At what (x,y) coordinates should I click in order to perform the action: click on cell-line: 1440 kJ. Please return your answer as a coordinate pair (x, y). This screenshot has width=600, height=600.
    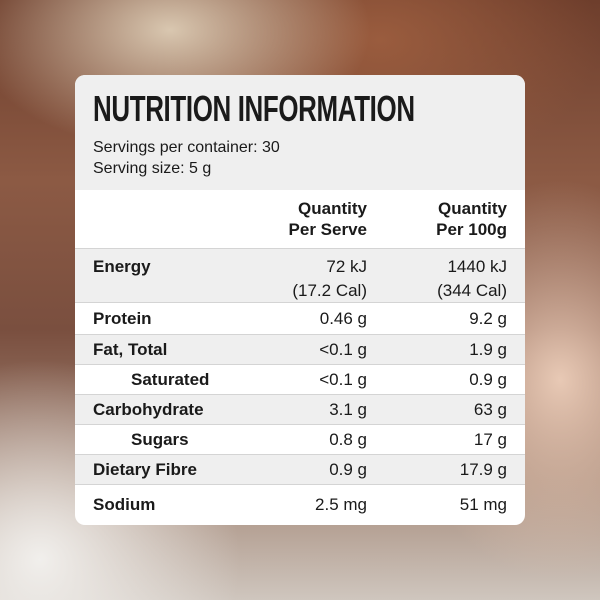
    Looking at the image, I should click on (477, 266).